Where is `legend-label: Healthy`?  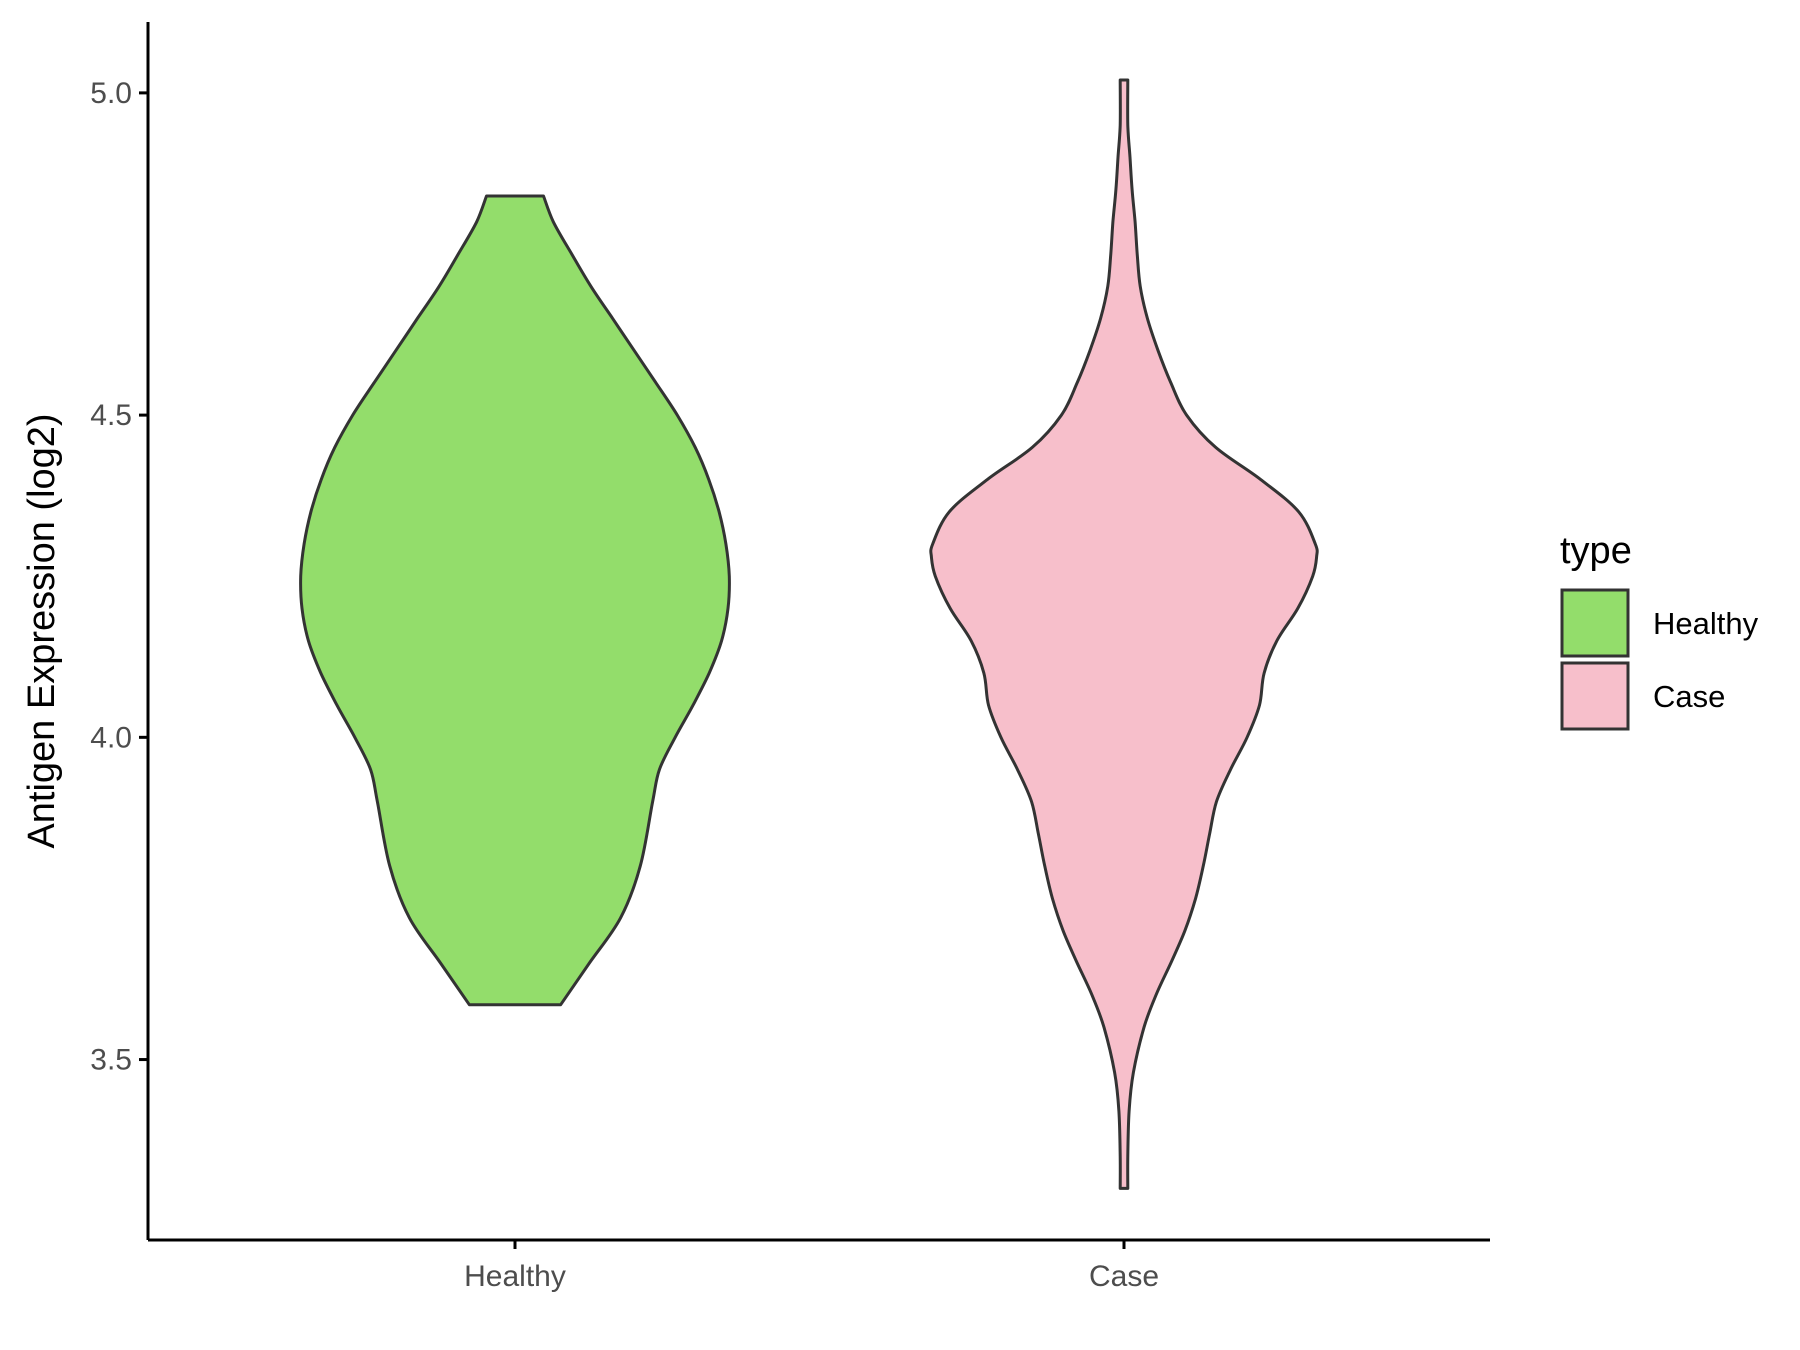
legend-label: Healthy is located at coordinates (1706, 623).